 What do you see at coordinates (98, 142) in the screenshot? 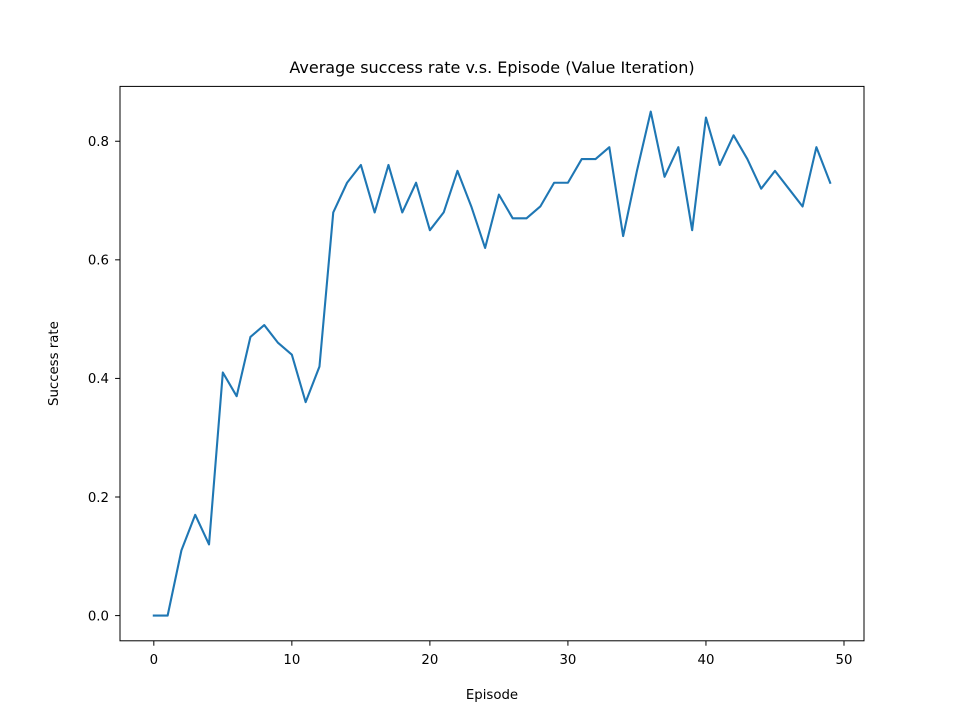
I see `y-tick-label: 0.8` at bounding box center [98, 142].